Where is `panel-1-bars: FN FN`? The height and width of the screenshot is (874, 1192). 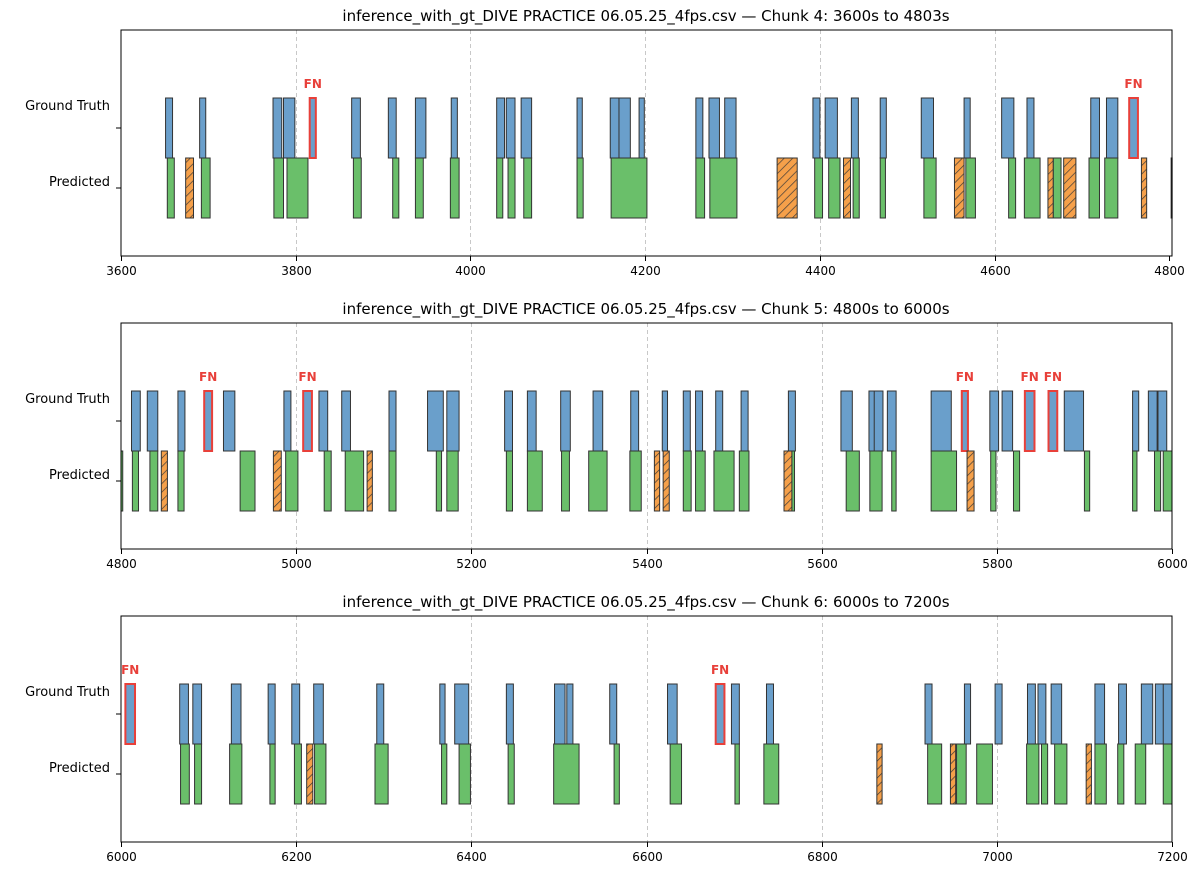 panel-1-bars: FN FN is located at coordinates (669, 148).